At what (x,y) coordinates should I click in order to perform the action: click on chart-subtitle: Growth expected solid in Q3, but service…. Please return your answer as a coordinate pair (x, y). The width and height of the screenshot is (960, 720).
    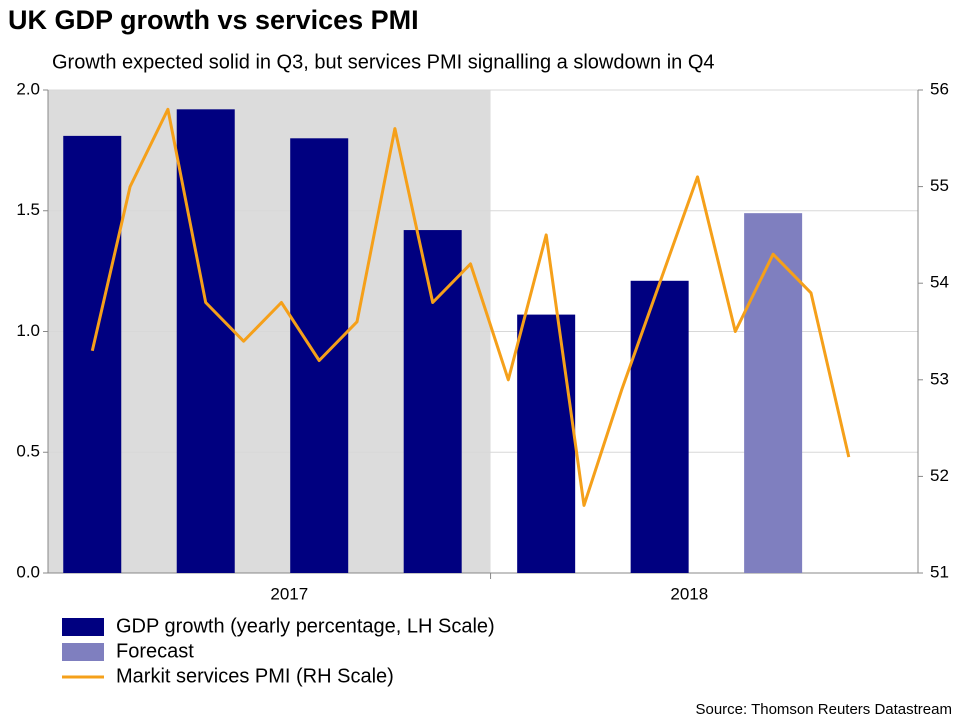
    Looking at the image, I should click on (383, 62).